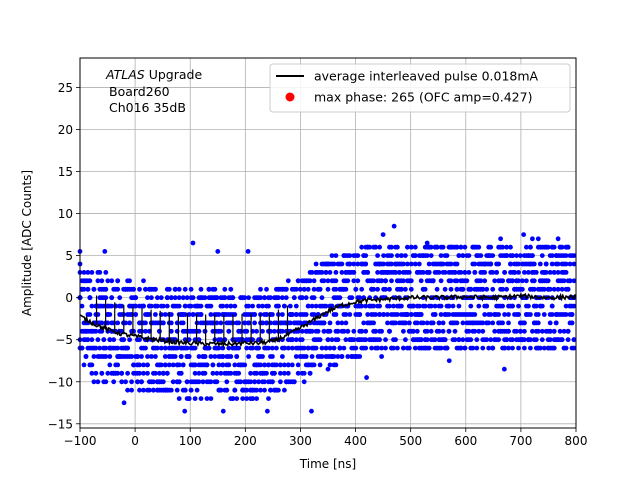 The width and height of the screenshot is (640, 480). What do you see at coordinates (147, 107) in the screenshot?
I see `annotation-channel: Ch016 35dB` at bounding box center [147, 107].